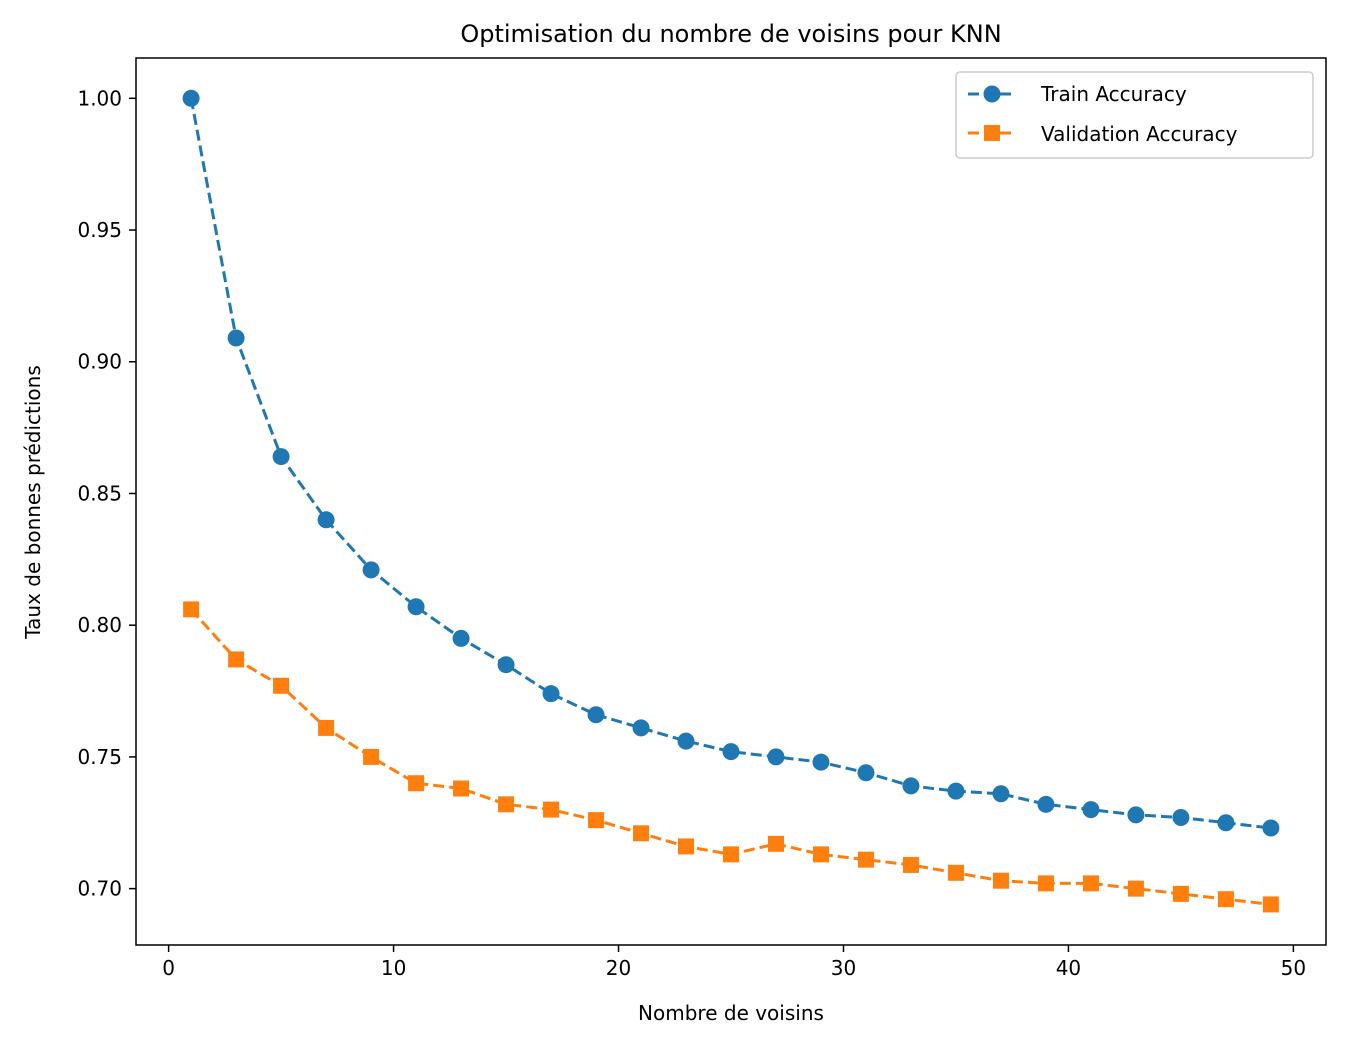 The image size is (1345, 1046). Describe the element at coordinates (99, 98) in the screenshot. I see `y-tick-label-1.00: 1.00` at that location.